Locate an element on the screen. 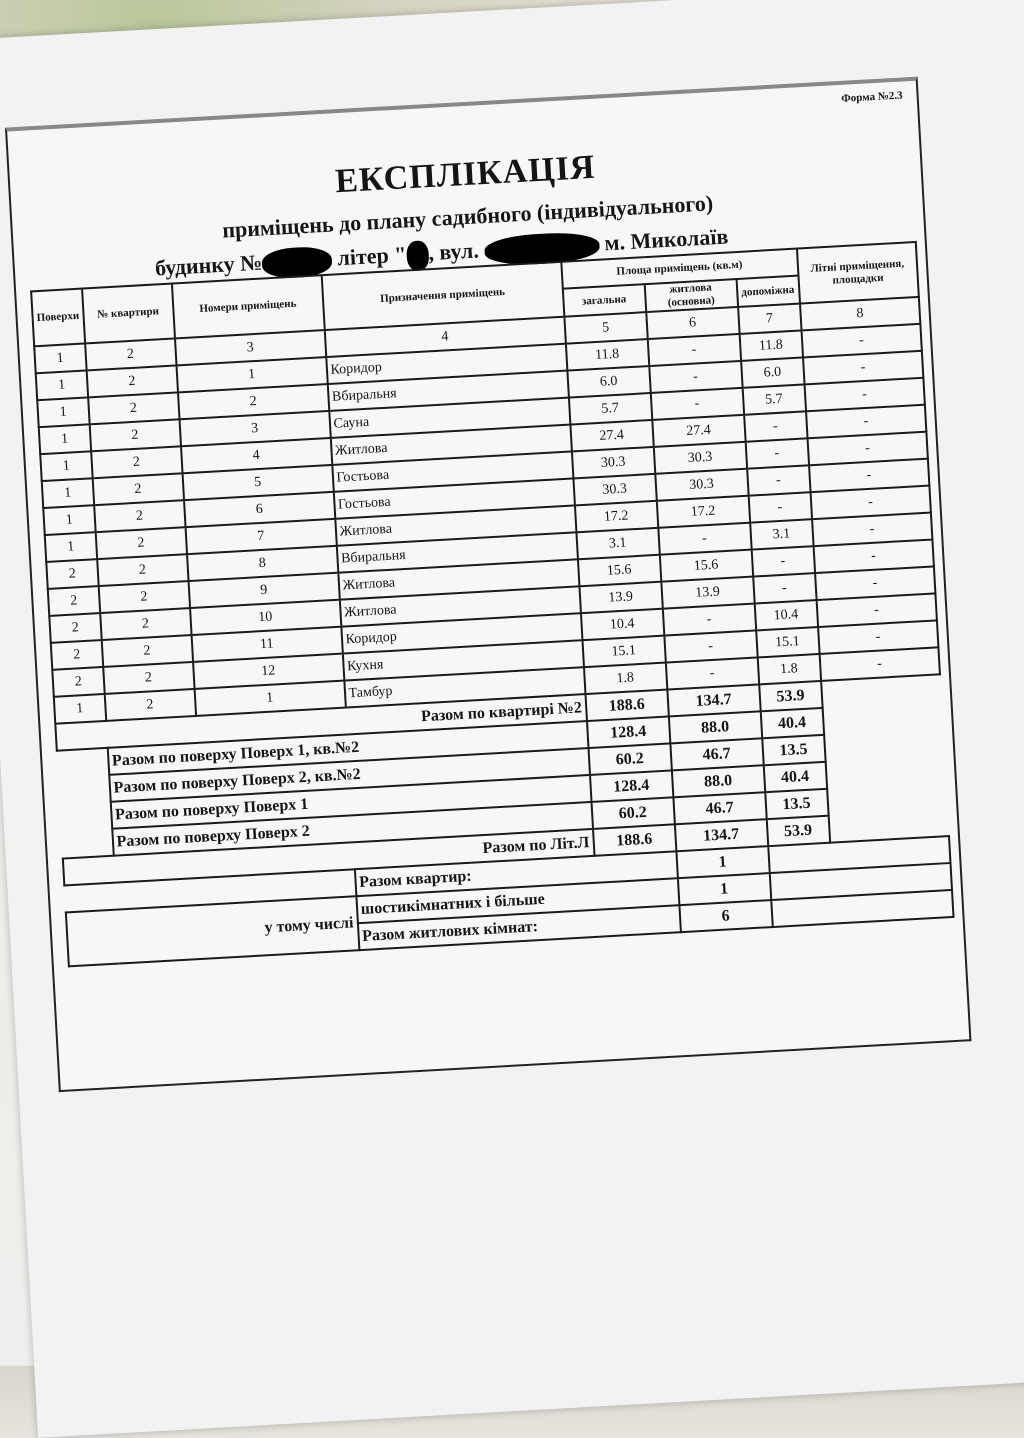 The image size is (1024, 1438). cell-aux: 10.4 is located at coordinates (786, 615).